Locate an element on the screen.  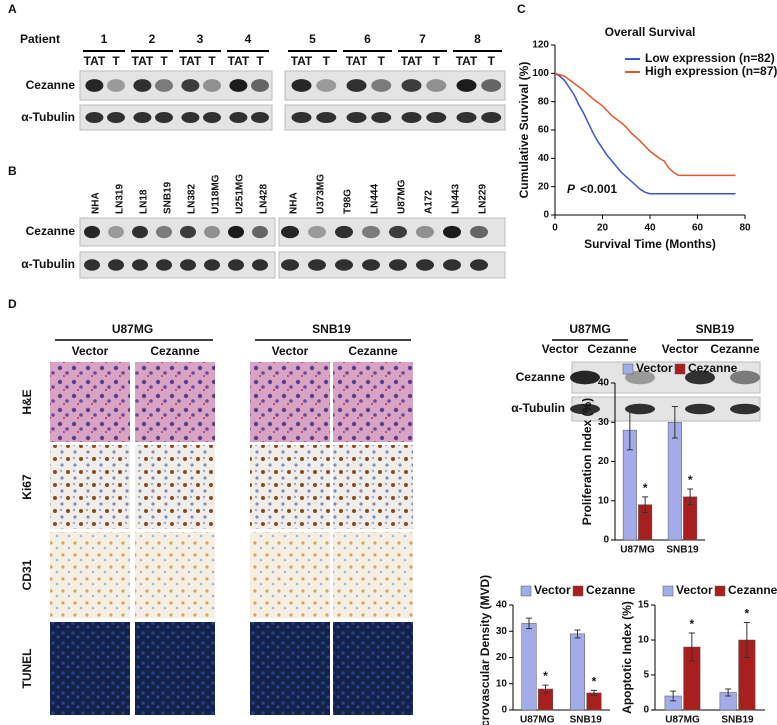
survival-curve is located at coordinates (645, 133).